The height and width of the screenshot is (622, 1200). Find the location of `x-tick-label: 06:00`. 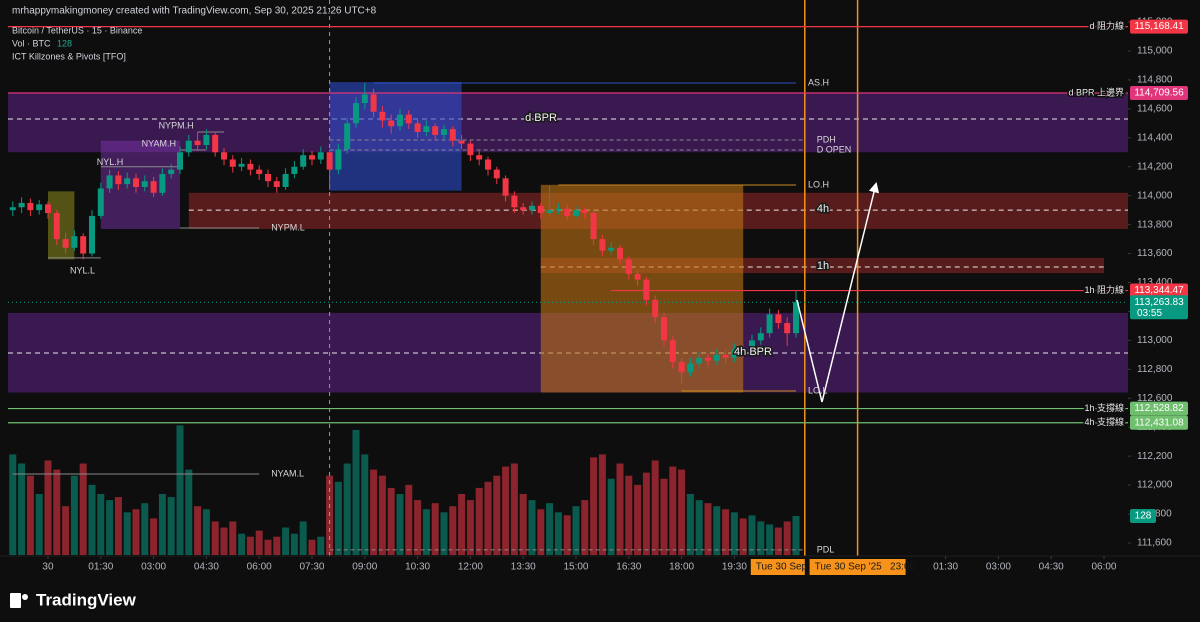

x-tick-label: 06:00 is located at coordinates (1103, 567).